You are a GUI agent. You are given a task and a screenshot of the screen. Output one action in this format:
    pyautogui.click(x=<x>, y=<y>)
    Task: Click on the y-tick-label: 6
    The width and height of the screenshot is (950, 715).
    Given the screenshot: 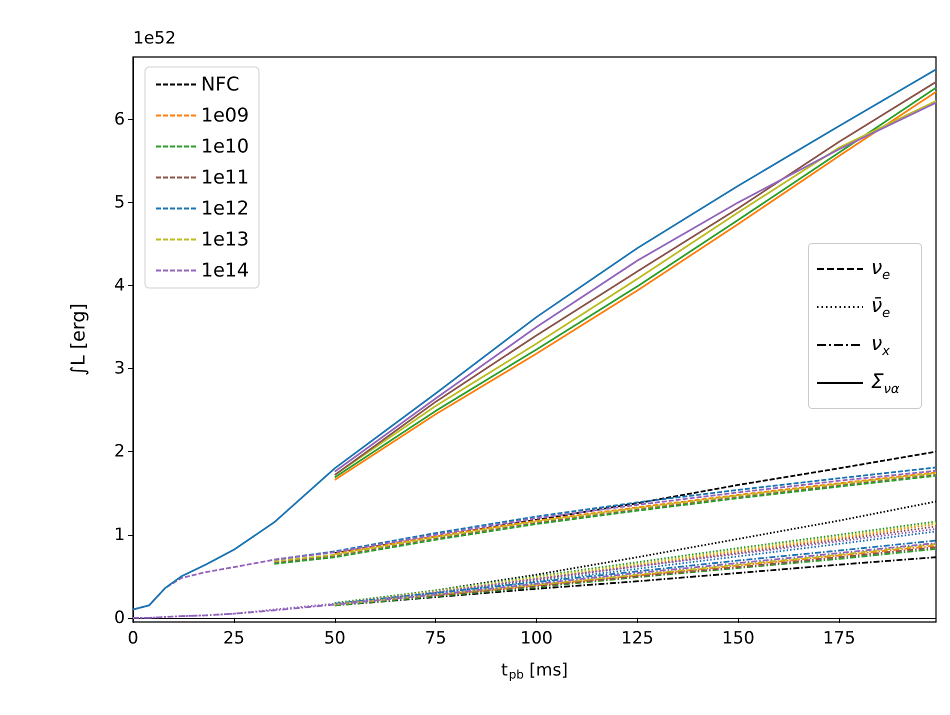 What is the action you would take?
    pyautogui.click(x=119, y=119)
    